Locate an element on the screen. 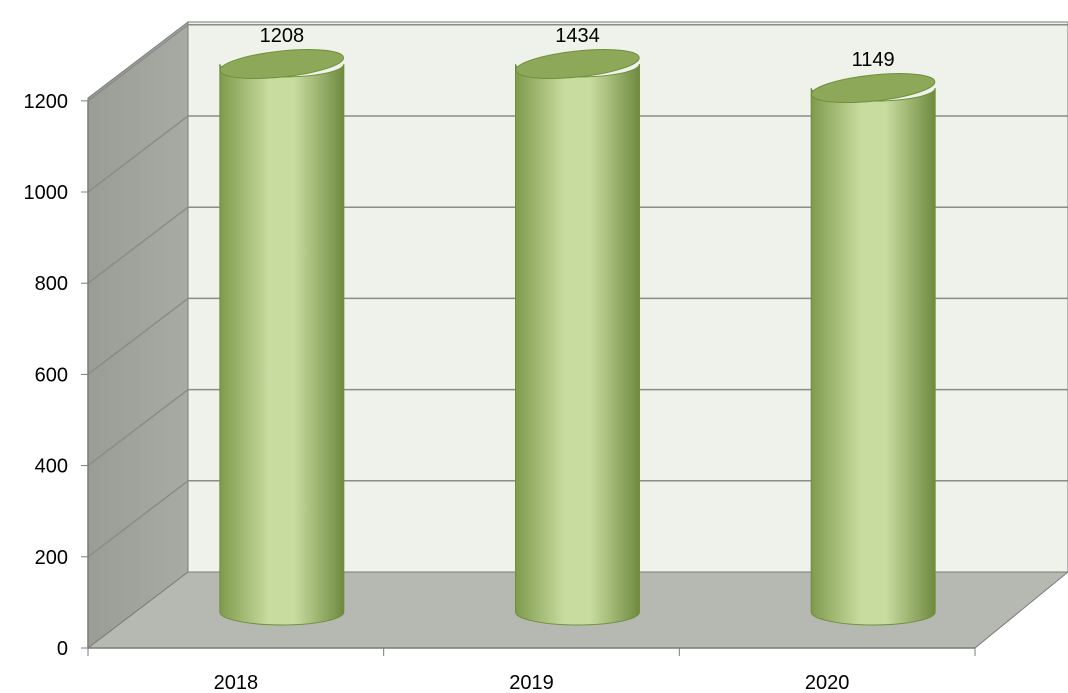  x-tick-label: 2018 is located at coordinates (236, 682).